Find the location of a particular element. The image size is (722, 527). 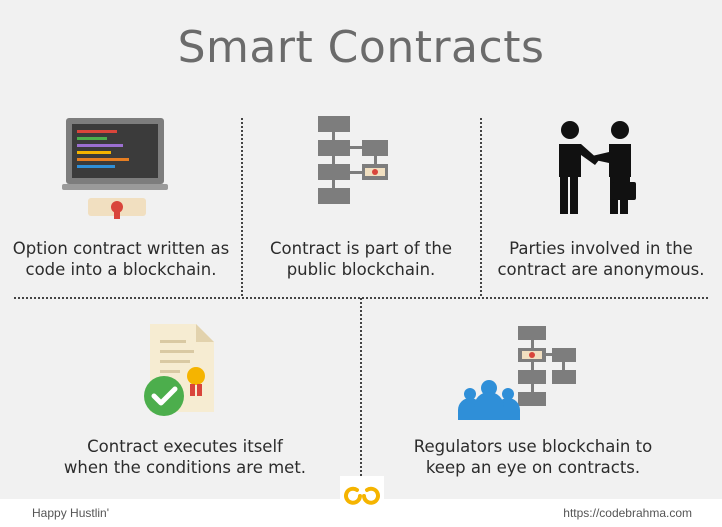

handshake-icon is located at coordinates (598, 170).